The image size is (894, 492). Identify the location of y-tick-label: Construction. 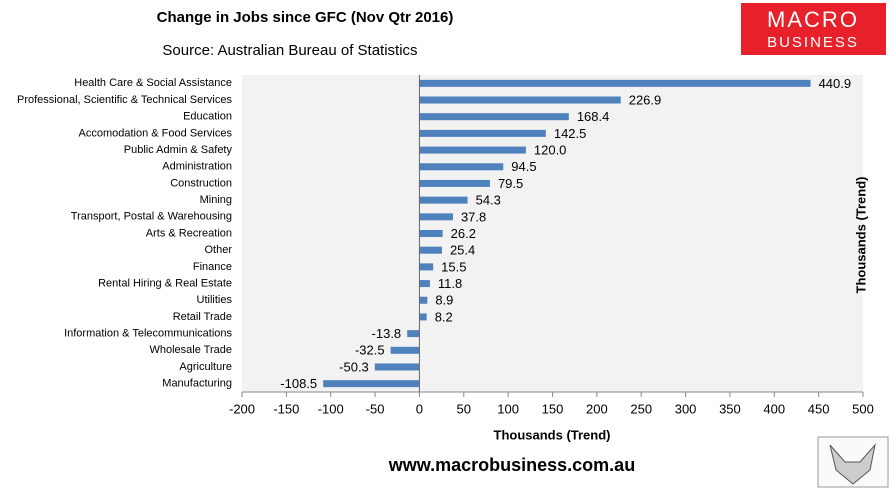
(201, 183).